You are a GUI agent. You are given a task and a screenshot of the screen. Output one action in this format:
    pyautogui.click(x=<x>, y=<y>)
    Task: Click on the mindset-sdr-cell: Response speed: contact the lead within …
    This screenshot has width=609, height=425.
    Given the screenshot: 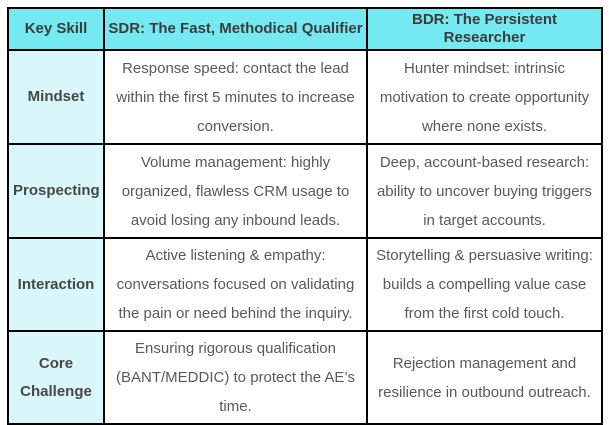 What is the action you would take?
    pyautogui.click(x=235, y=97)
    